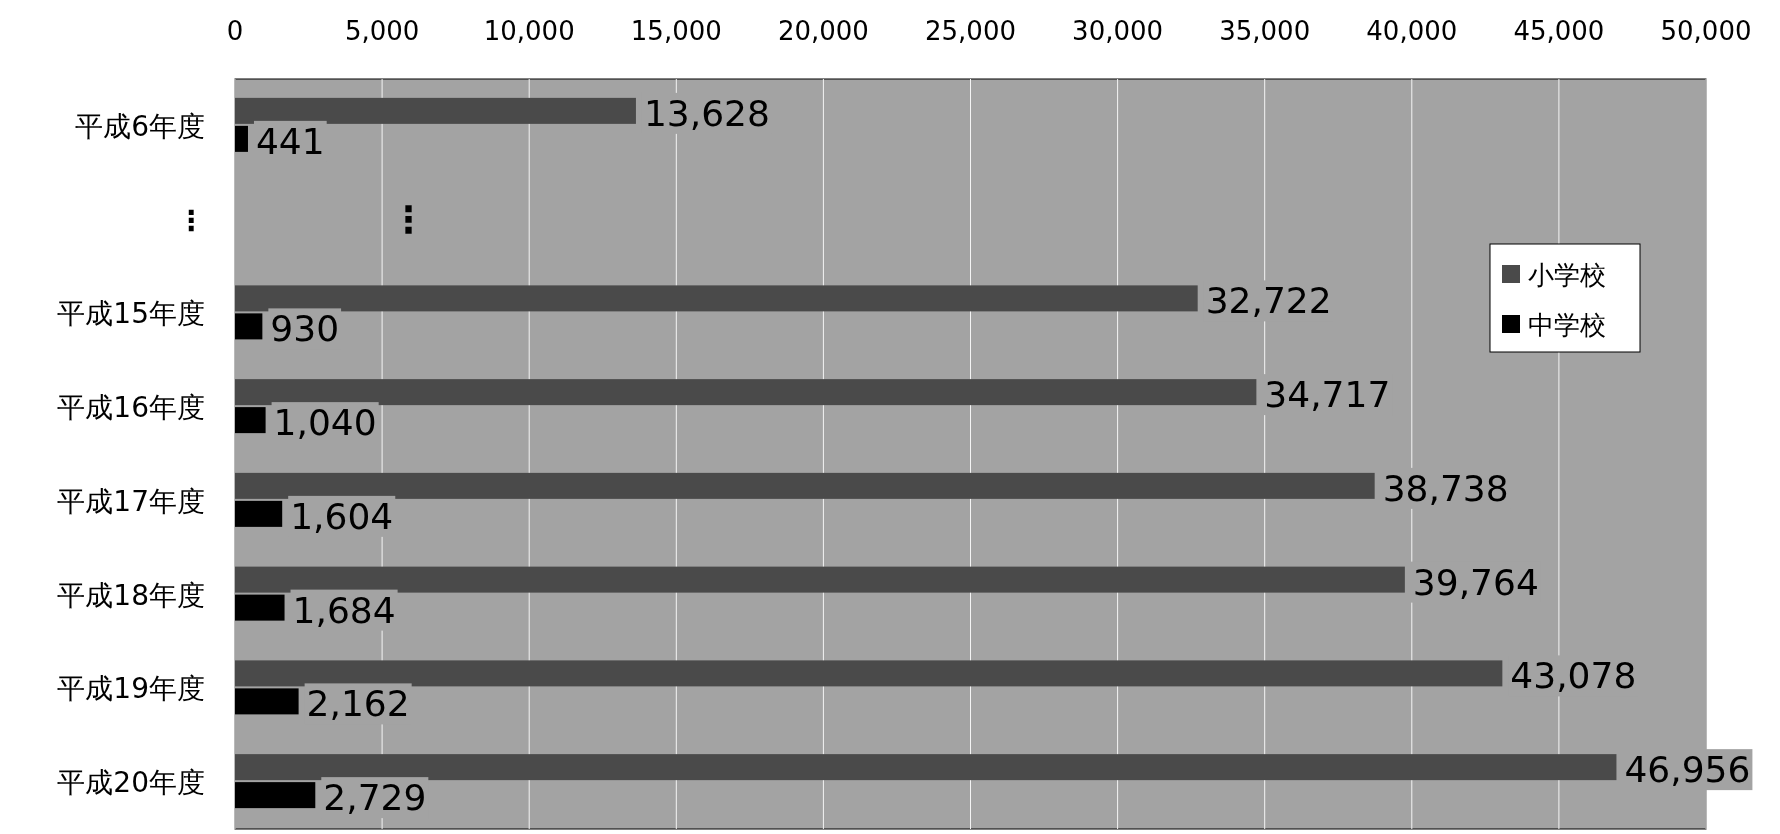 This screenshot has width=1780, height=834. Describe the element at coordinates (342, 516) in the screenshot. I see `data-label: 1,604` at that location.